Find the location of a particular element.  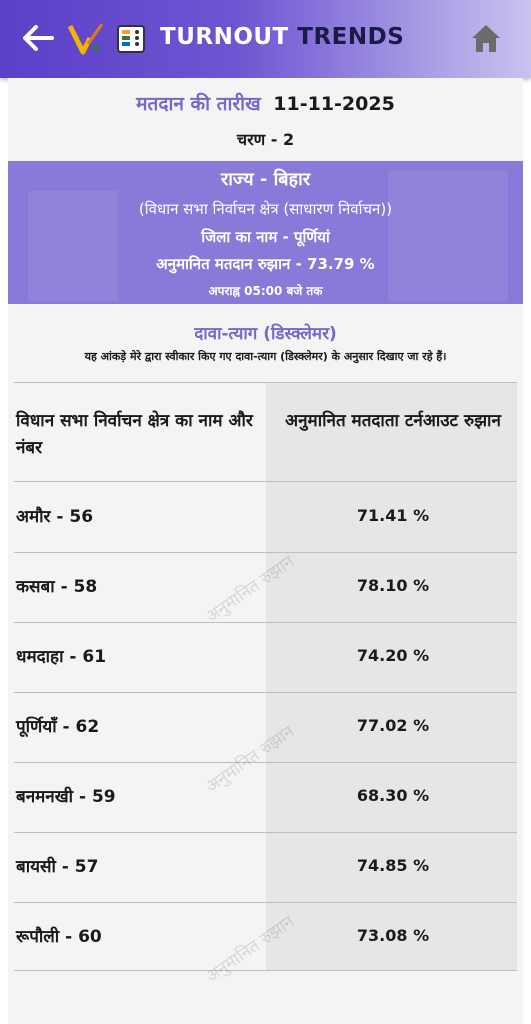

turnout-value: 74.85 % is located at coordinates (393, 865).